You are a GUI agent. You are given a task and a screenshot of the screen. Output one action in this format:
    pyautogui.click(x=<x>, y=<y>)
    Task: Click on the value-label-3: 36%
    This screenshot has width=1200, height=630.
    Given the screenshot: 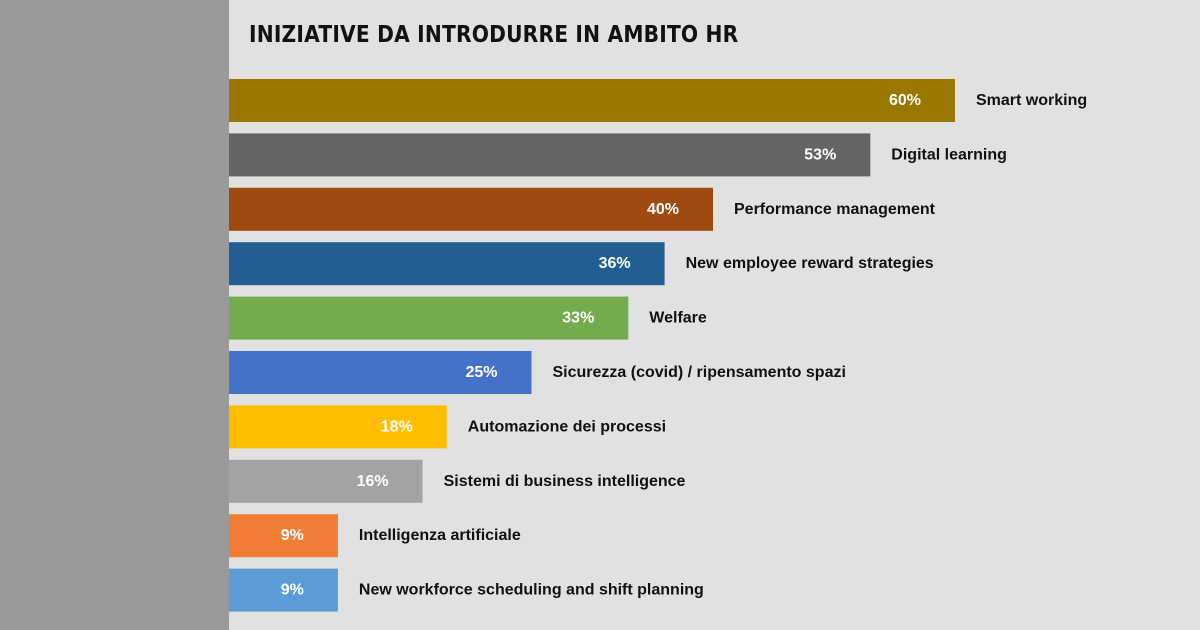 What is the action you would take?
    pyautogui.click(x=615, y=263)
    